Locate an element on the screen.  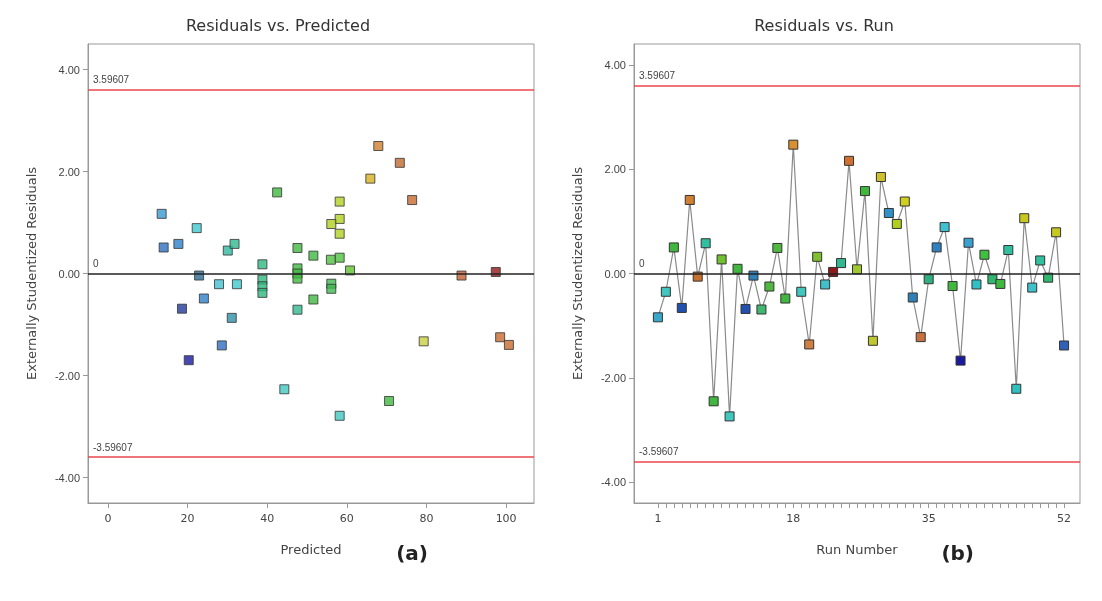
x-tick-label: 100 is located at coordinates (506, 518).